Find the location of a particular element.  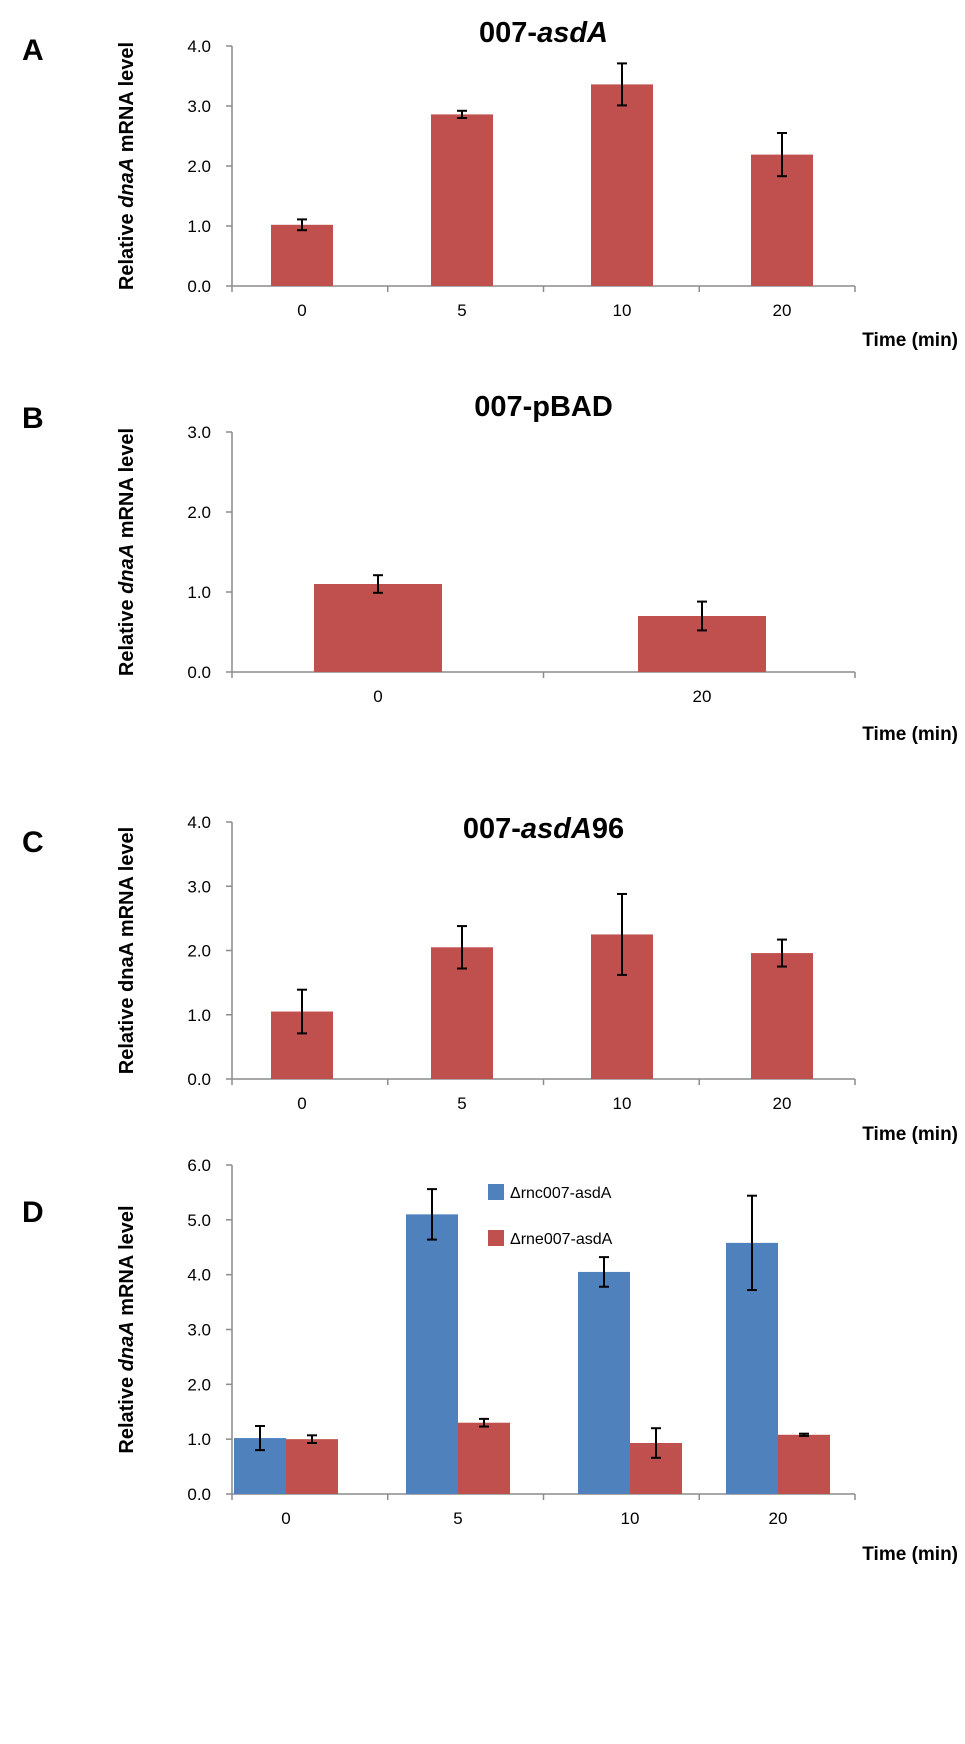

legend-label: Δrnc007-asdA is located at coordinates (561, 1193).